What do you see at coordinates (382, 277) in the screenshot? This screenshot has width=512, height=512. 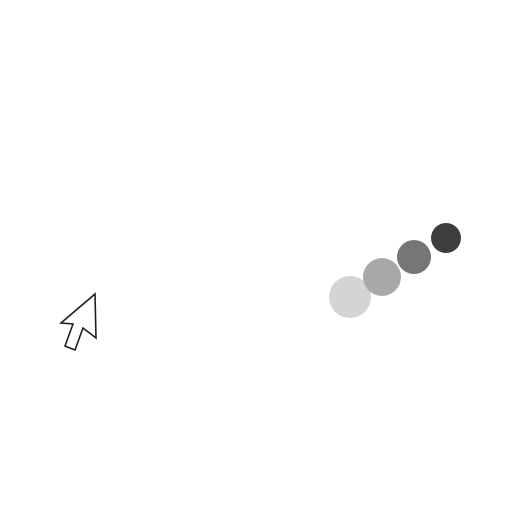 I see `trail-dot-light` at bounding box center [382, 277].